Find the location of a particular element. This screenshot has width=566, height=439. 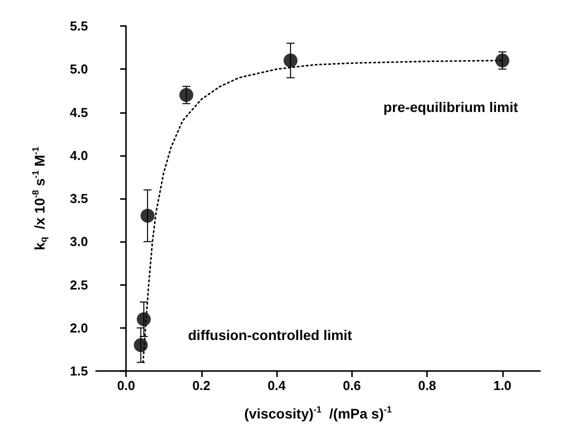

y-tick-label: 3.5 is located at coordinates (79, 198).